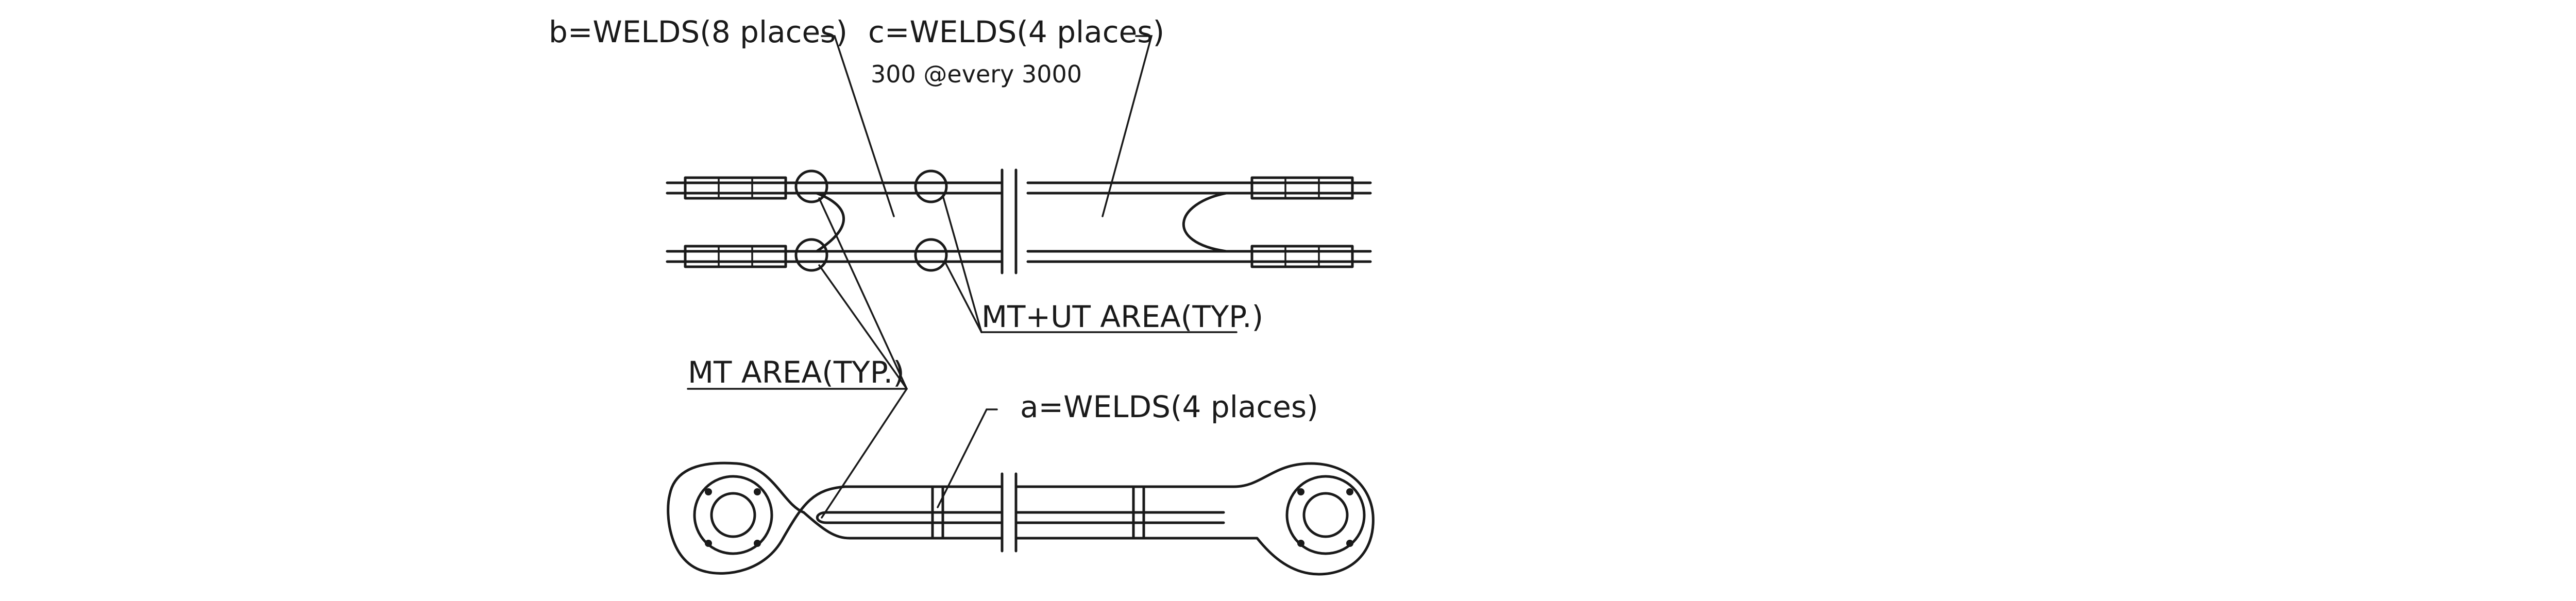  I want to click on label-welds-b: b=WELDS(8 places), so click(698, 31).